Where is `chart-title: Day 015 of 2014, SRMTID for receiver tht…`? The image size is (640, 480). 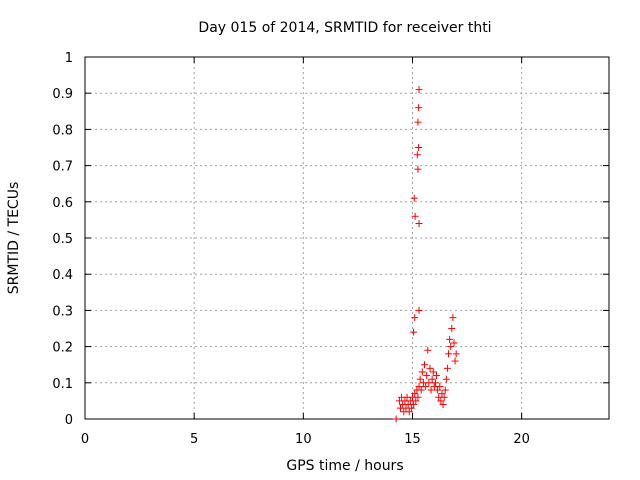 chart-title: Day 015 of 2014, SRMTID for receiver tht… is located at coordinates (344, 28).